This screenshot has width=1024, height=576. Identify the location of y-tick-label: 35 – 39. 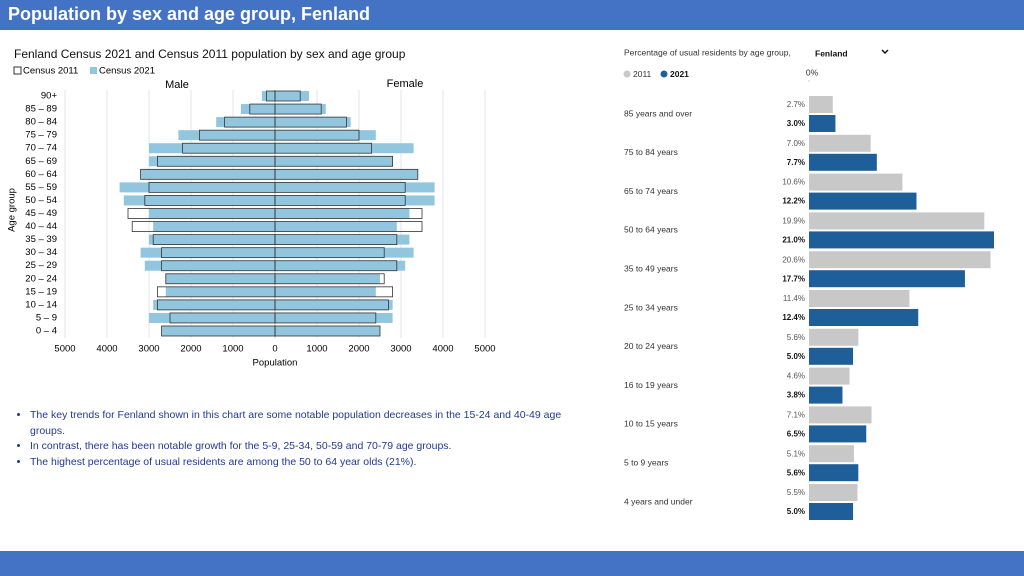
(41, 239).